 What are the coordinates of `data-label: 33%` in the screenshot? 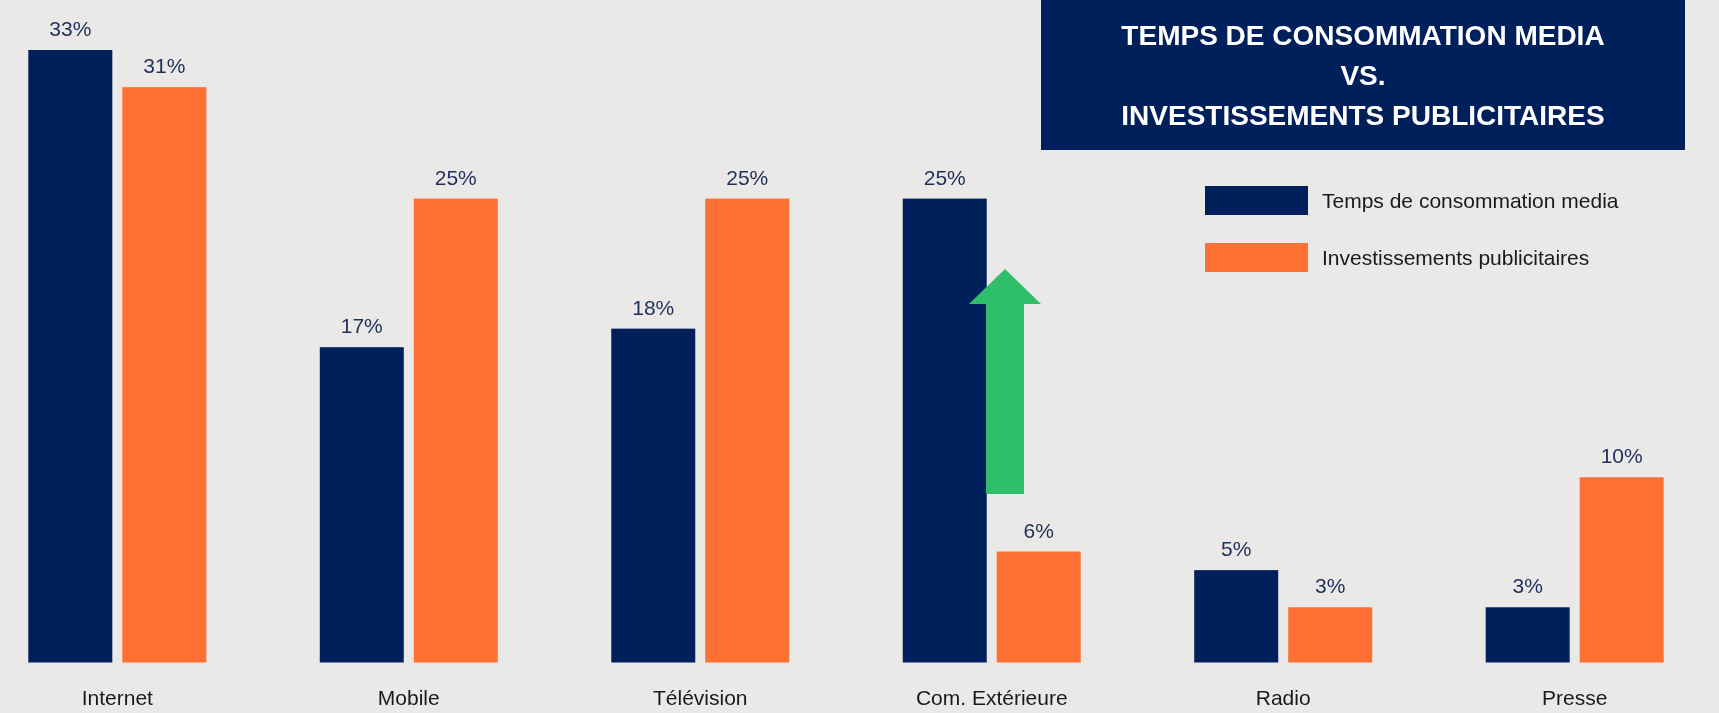 It's located at (70, 28).